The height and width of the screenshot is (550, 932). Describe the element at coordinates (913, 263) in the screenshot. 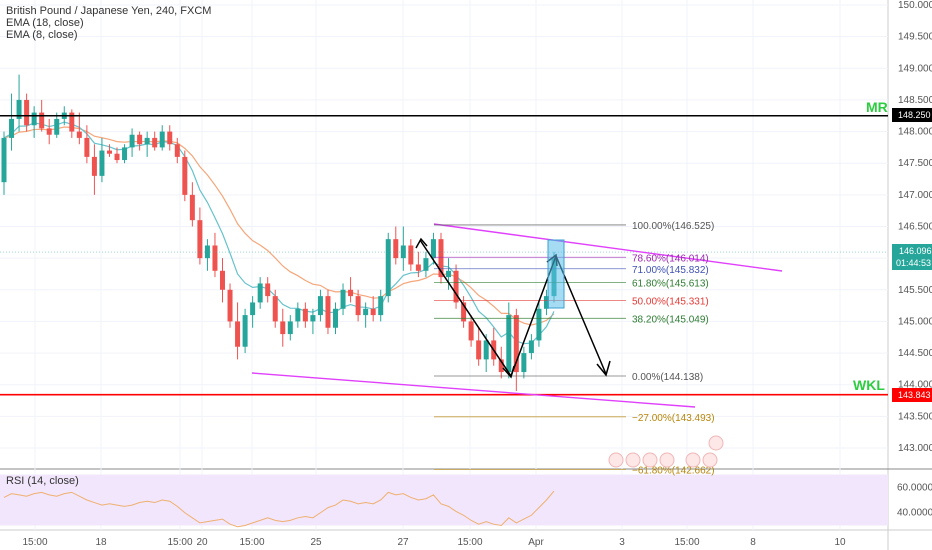

I see `countdown-tag: 01:44:53` at that location.